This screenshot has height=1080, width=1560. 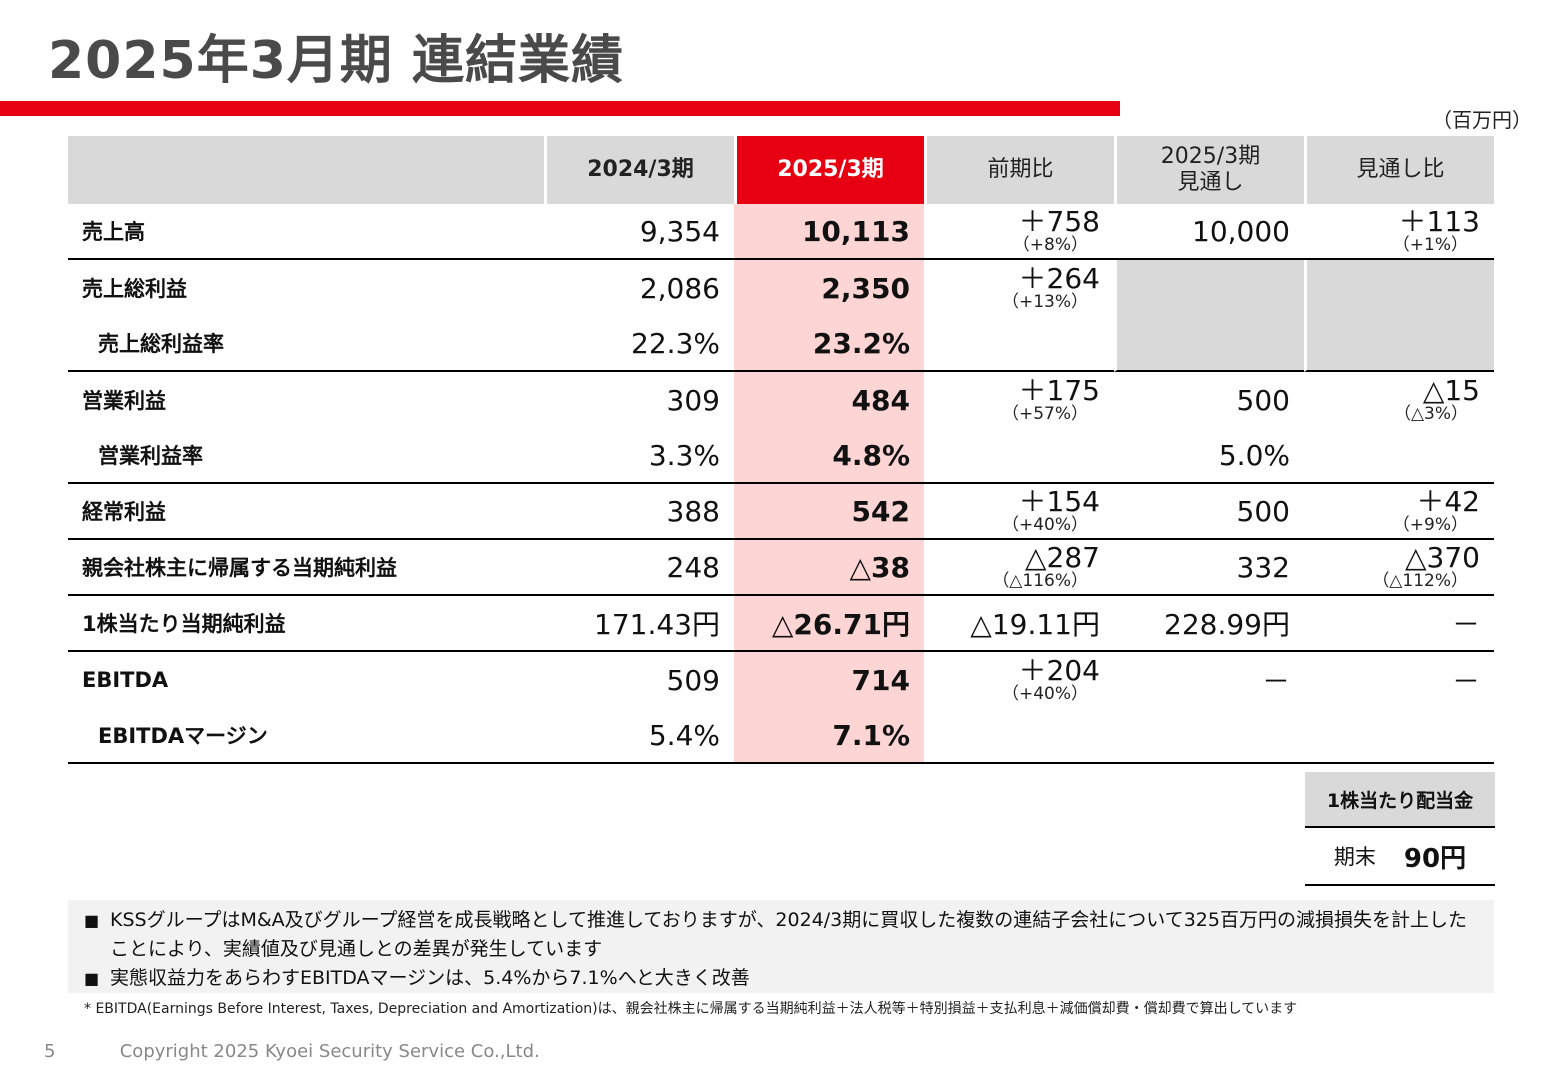 What do you see at coordinates (1448, 501) in the screenshot?
I see `change-value: ＋42` at bounding box center [1448, 501].